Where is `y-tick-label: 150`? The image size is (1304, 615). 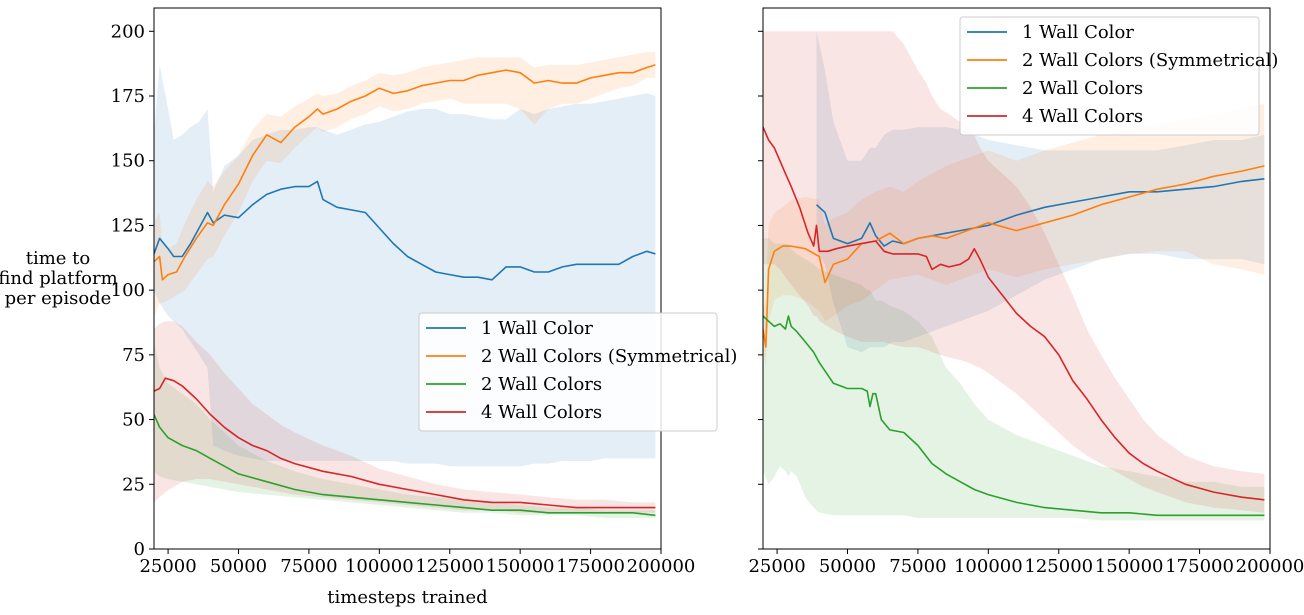
y-tick-label: 150 is located at coordinates (128, 161).